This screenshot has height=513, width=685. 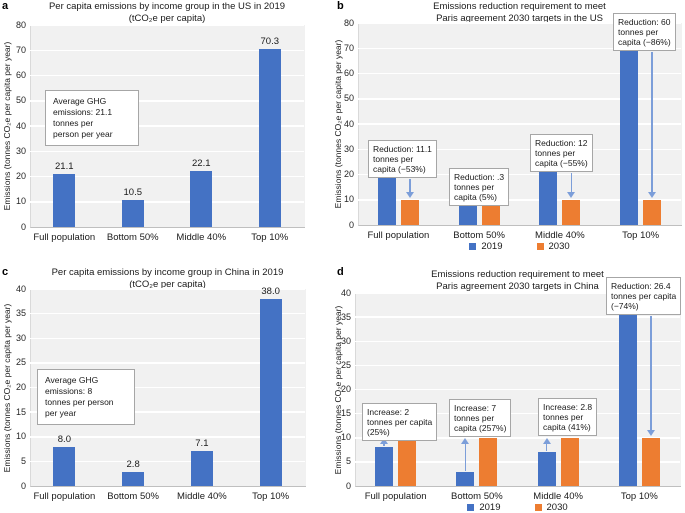 I want to click on panel-b-title-line1: Emissions reduction requirement to meet, so click(x=519, y=6).